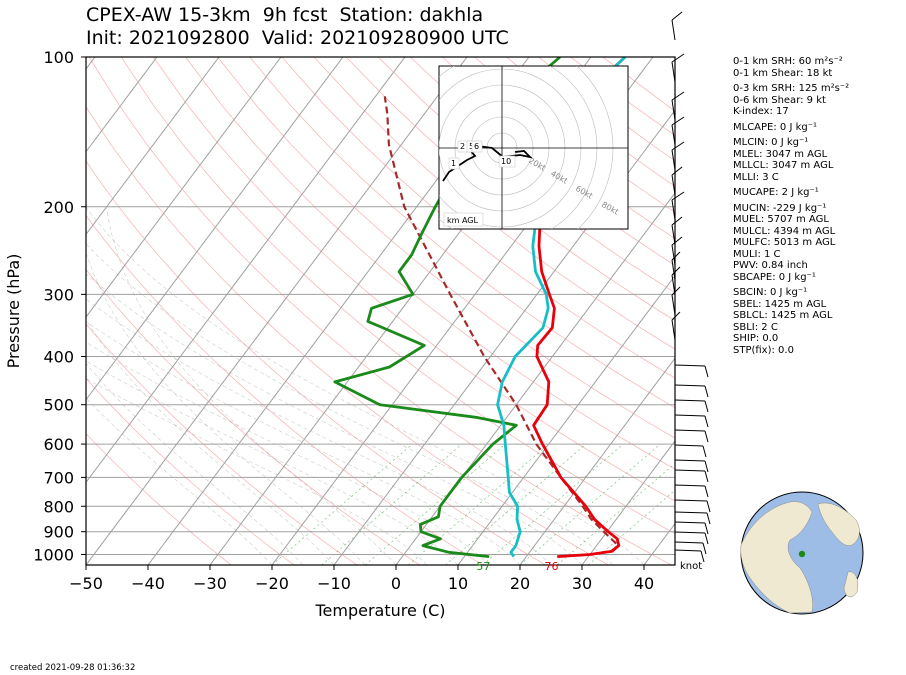 The image size is (906, 675). What do you see at coordinates (756, 338) in the screenshot?
I see `stat-line: SHIP: 0.0` at bounding box center [756, 338].